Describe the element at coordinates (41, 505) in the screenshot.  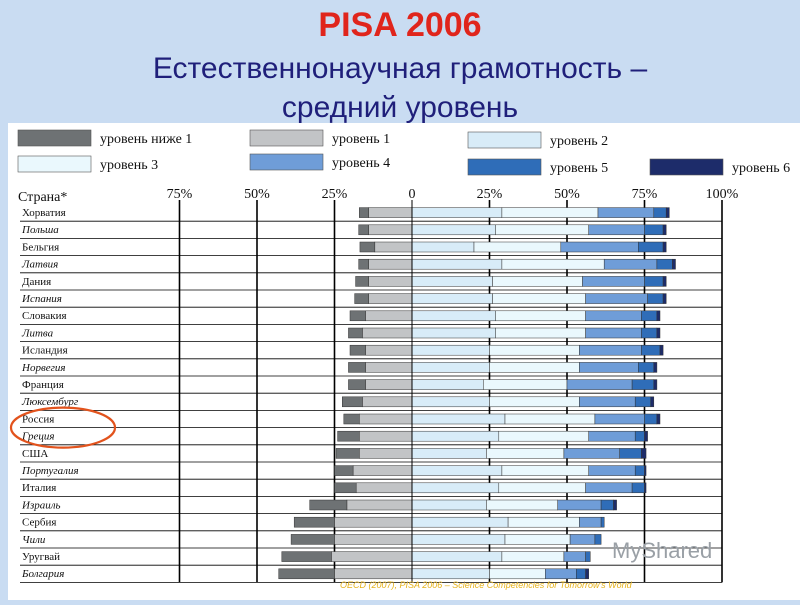
I see `country-label: Израиль` at that location.